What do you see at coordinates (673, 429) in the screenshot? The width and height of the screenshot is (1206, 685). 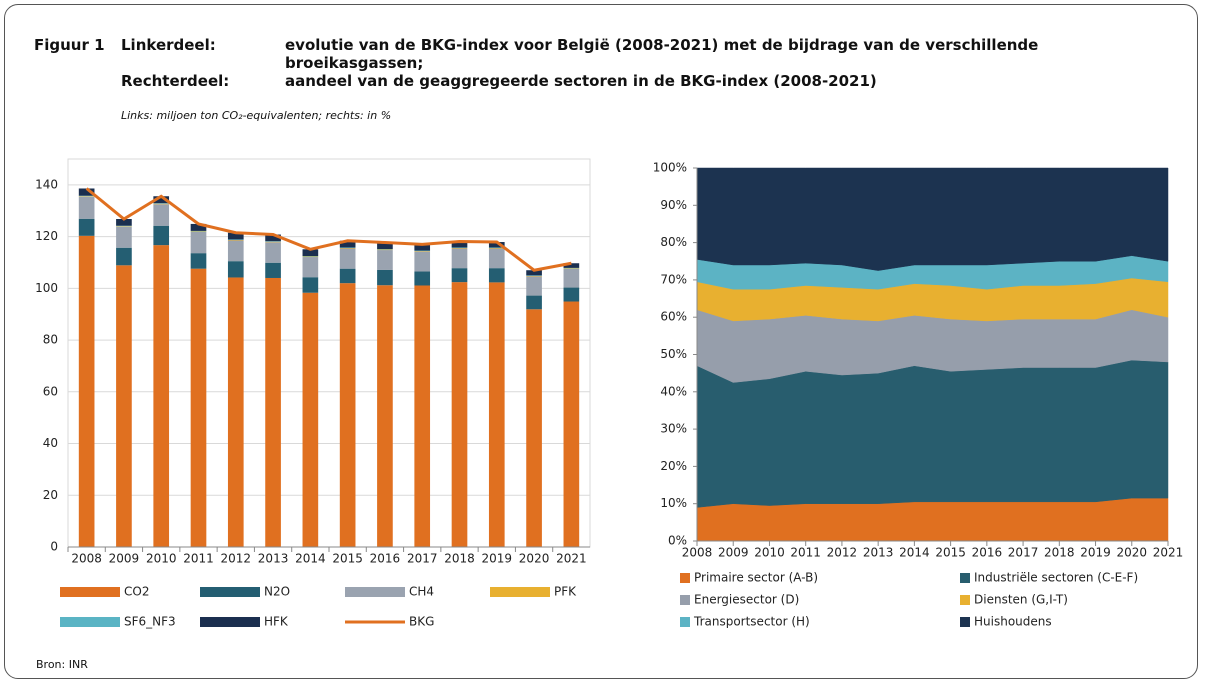 I see `y-tick-label: 30%` at bounding box center [673, 429].